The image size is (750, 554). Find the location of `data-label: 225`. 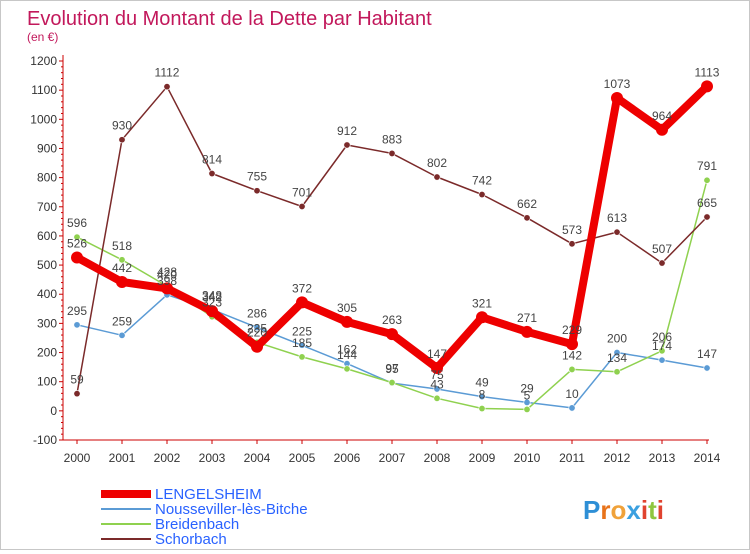

data-label: 225 is located at coordinates (302, 331).